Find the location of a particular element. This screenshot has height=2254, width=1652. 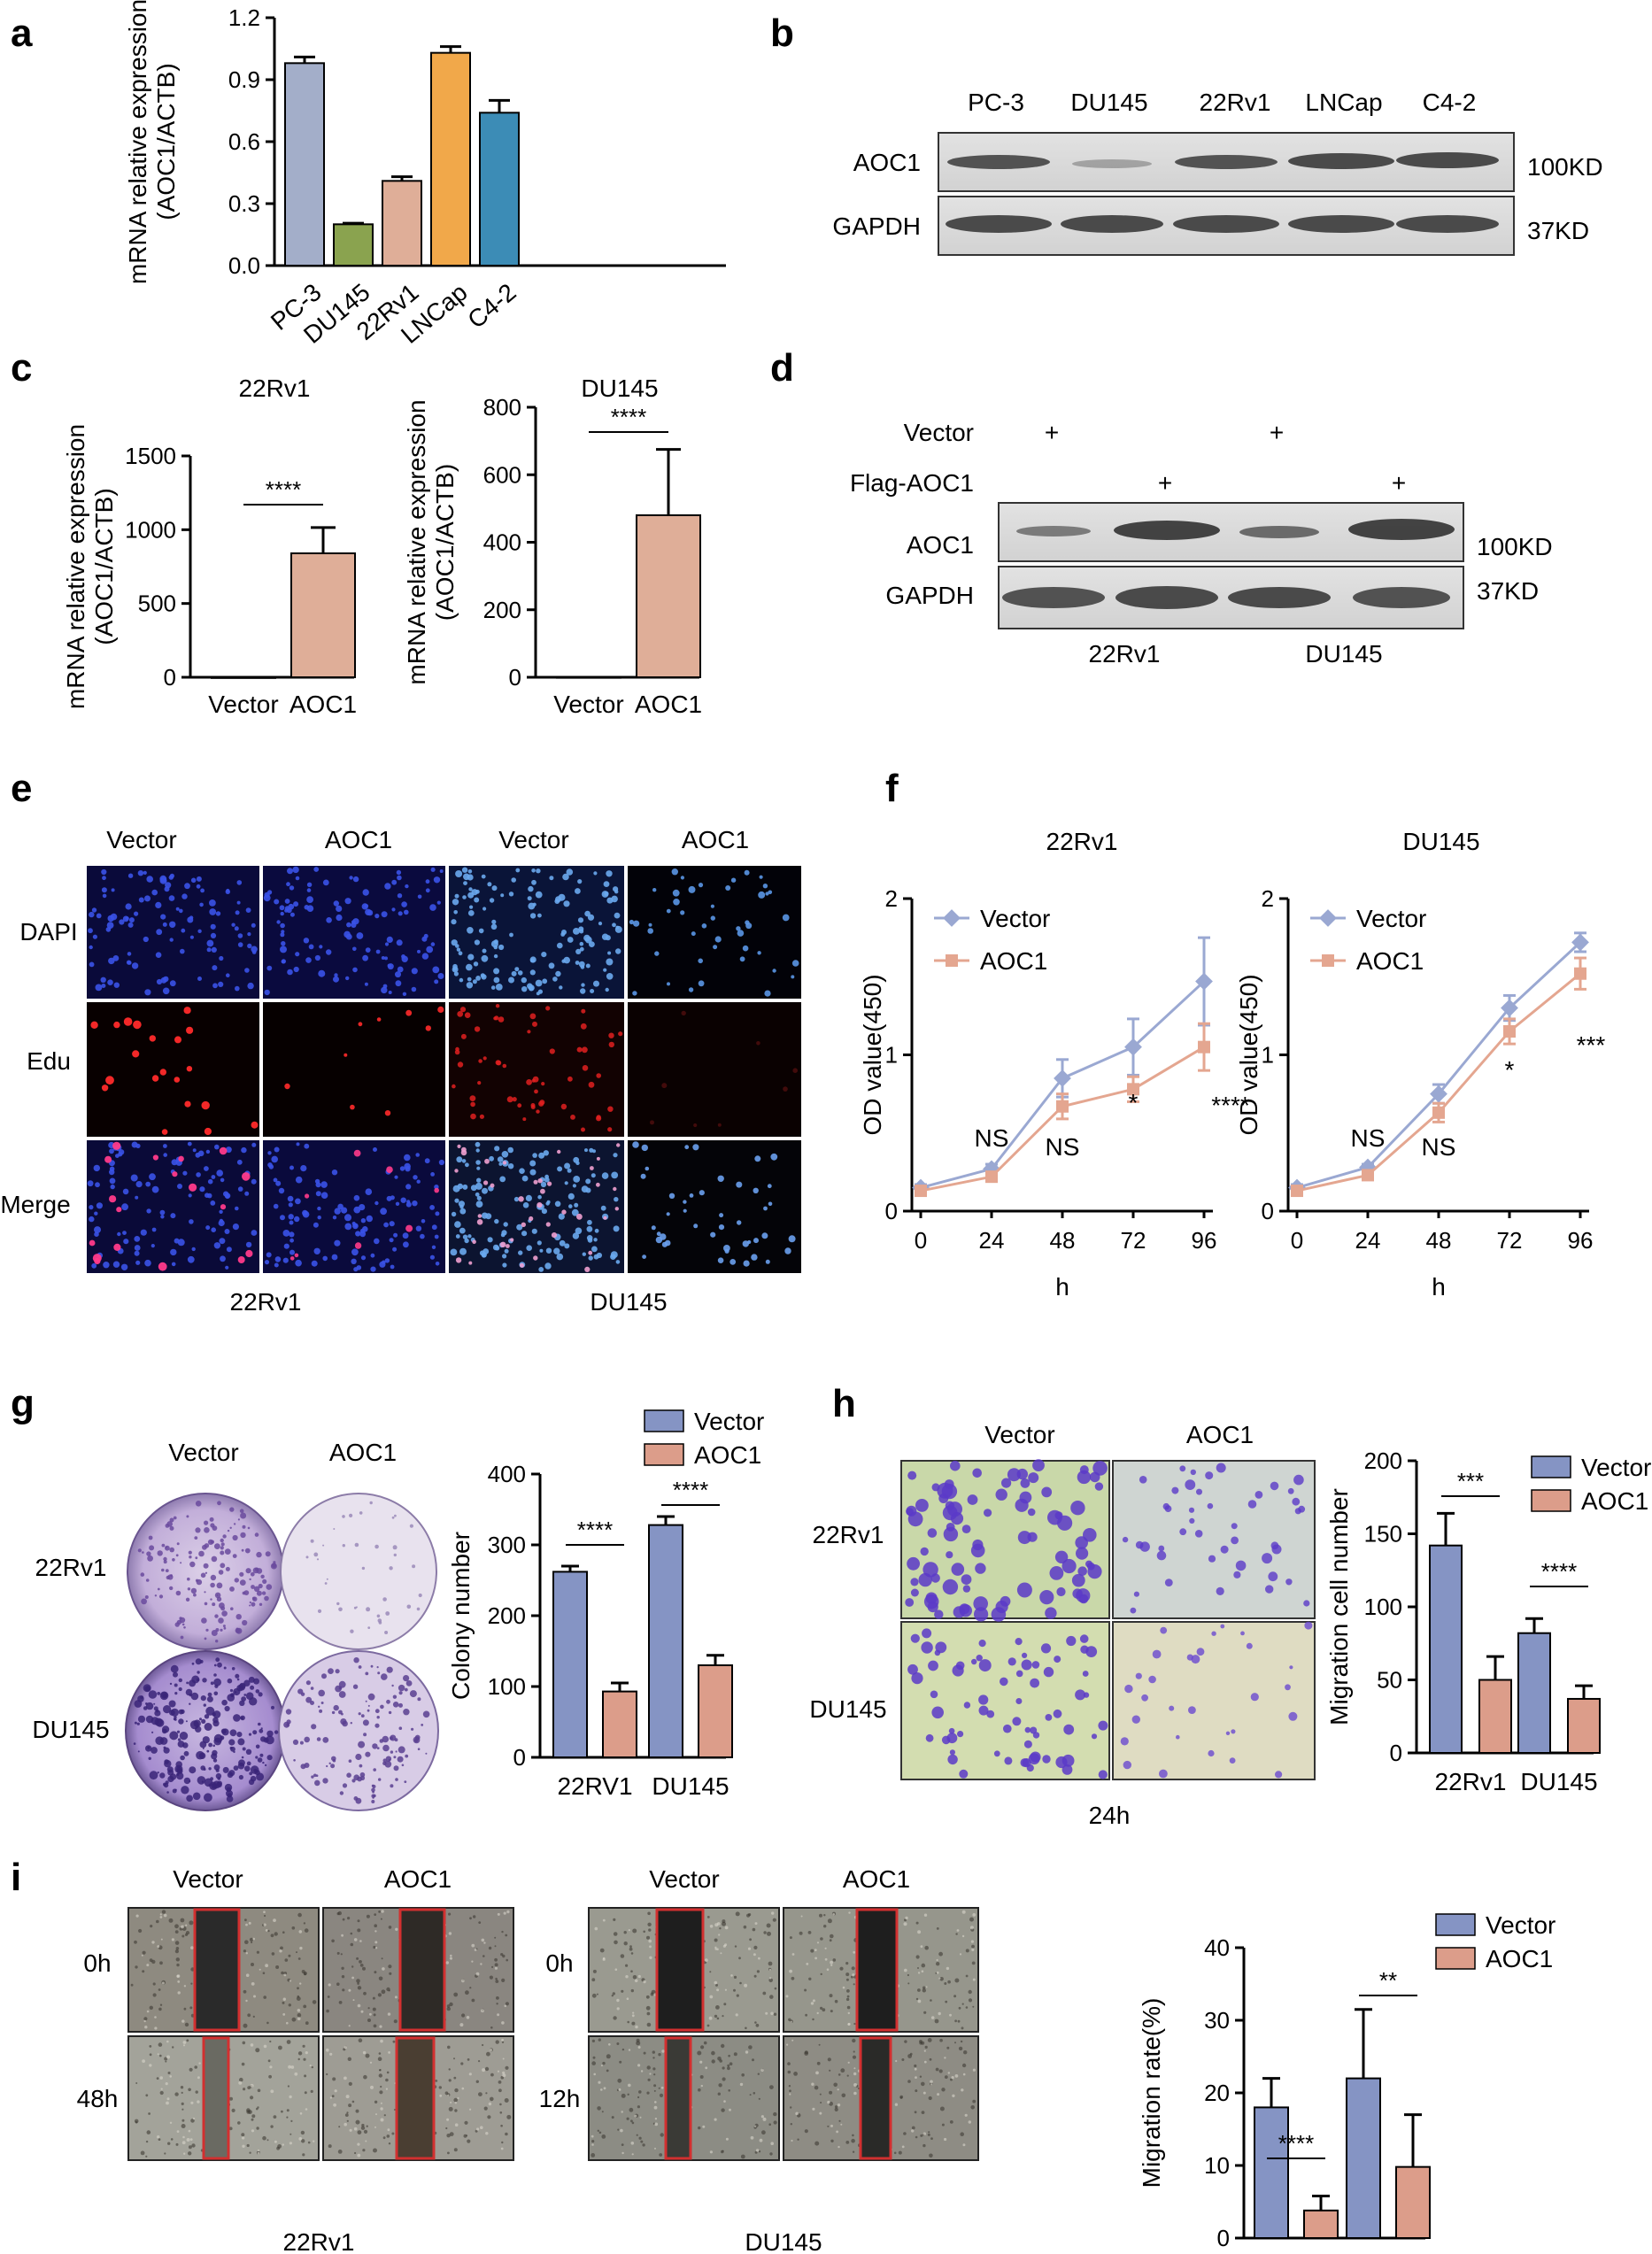

i-left-col-aoc1: AOC1 is located at coordinates (418, 1879).